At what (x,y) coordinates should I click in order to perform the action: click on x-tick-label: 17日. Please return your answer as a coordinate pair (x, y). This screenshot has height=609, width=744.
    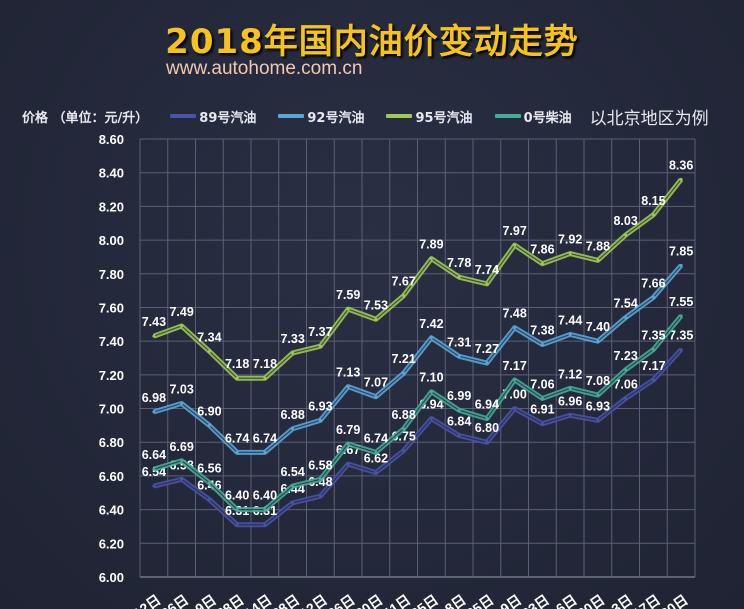
    Looking at the image, I should click on (646, 600).